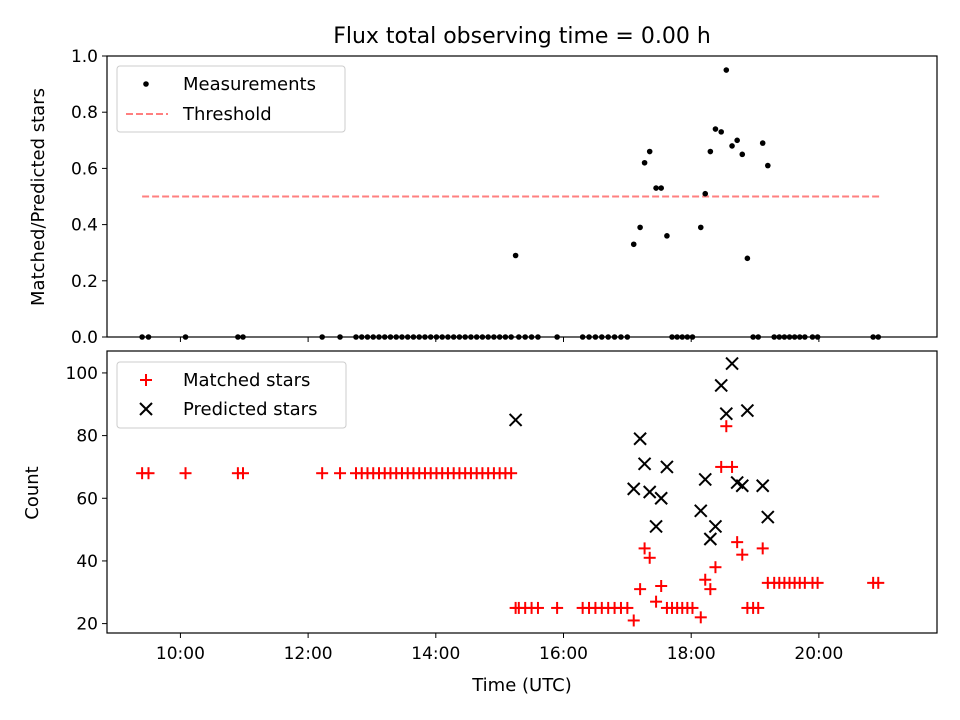  Describe the element at coordinates (563, 654) in the screenshot. I see `bottom-x-tick-label: 16:00` at that location.